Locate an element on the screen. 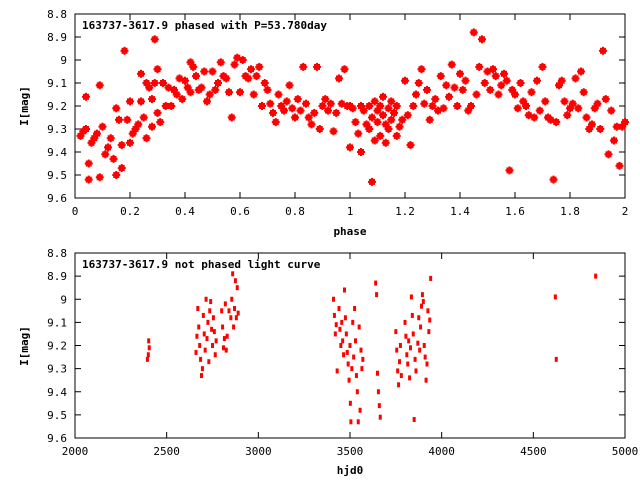 The height and width of the screenshot is (480, 640). x-axis-label: hjd0 is located at coordinates (350, 470).